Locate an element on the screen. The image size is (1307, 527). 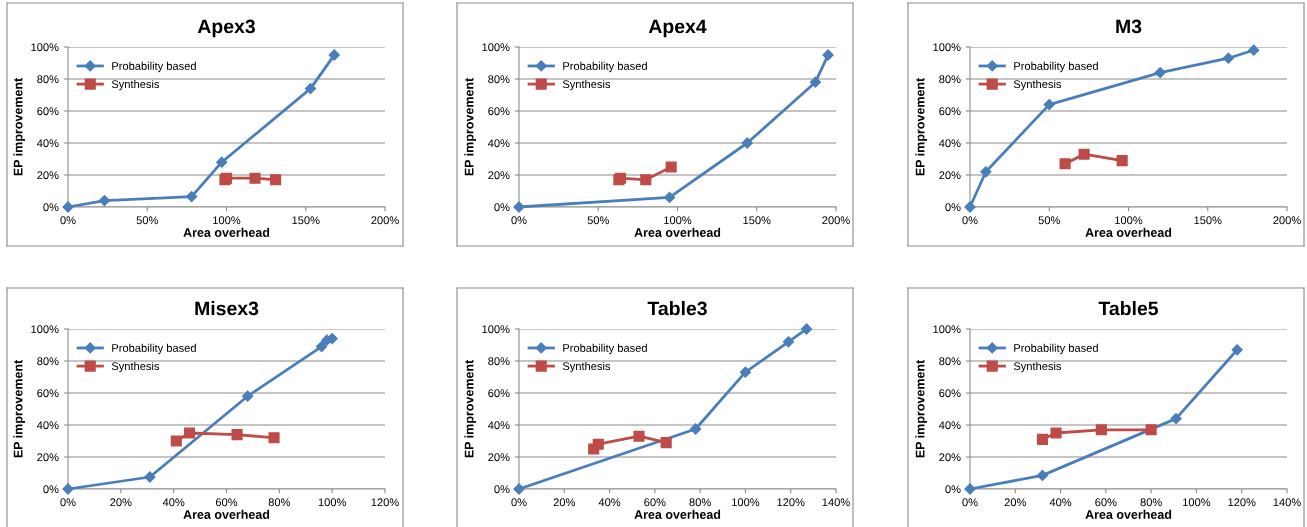
chart-title: Table5 is located at coordinates (1128, 308).